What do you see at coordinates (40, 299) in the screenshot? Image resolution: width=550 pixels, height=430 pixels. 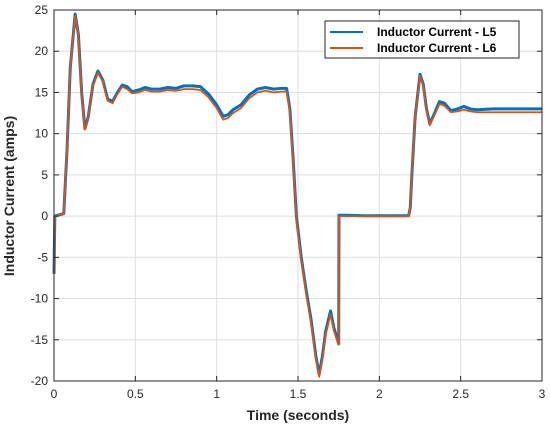 I see `y-tick-label: -10` at bounding box center [40, 299].